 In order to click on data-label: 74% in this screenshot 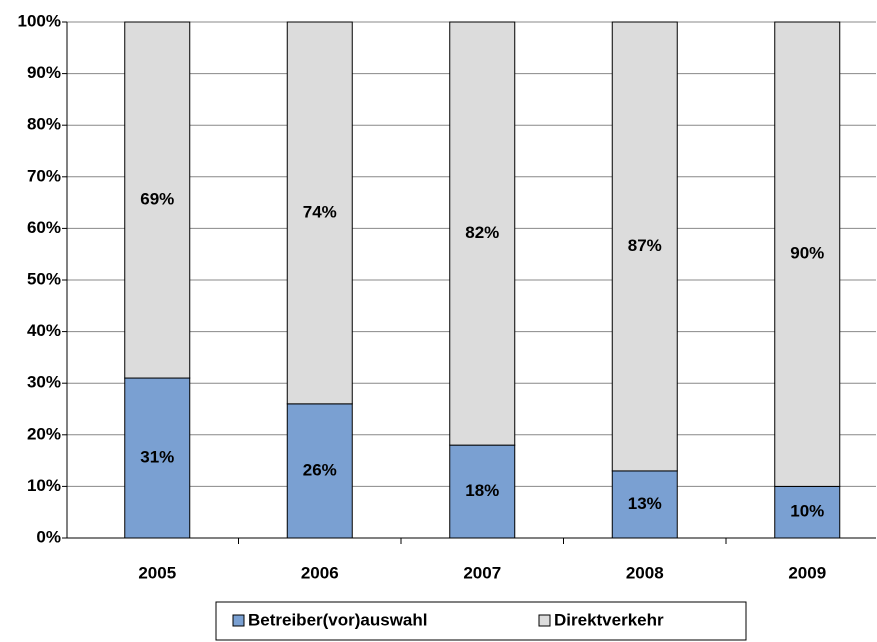, I will do `click(320, 211)`.